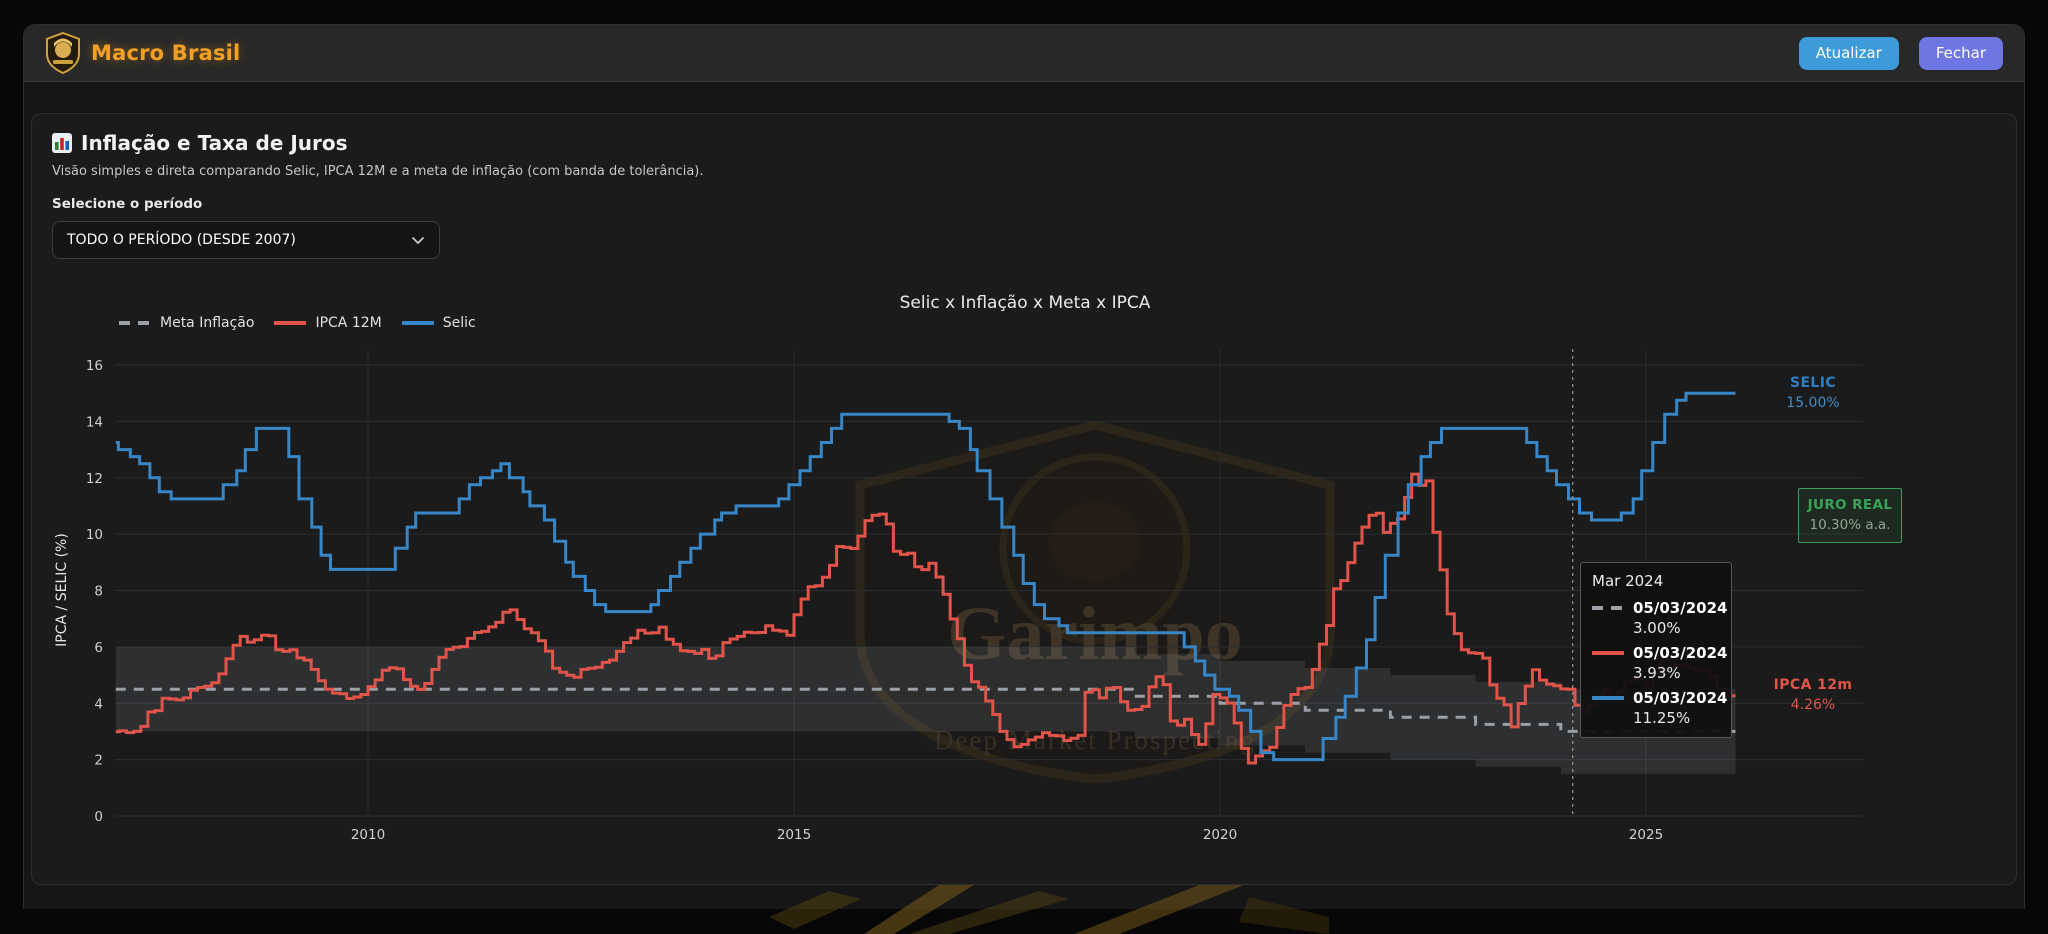  Describe the element at coordinates (98, 648) in the screenshot. I see `y-tick-label: 6` at that location.